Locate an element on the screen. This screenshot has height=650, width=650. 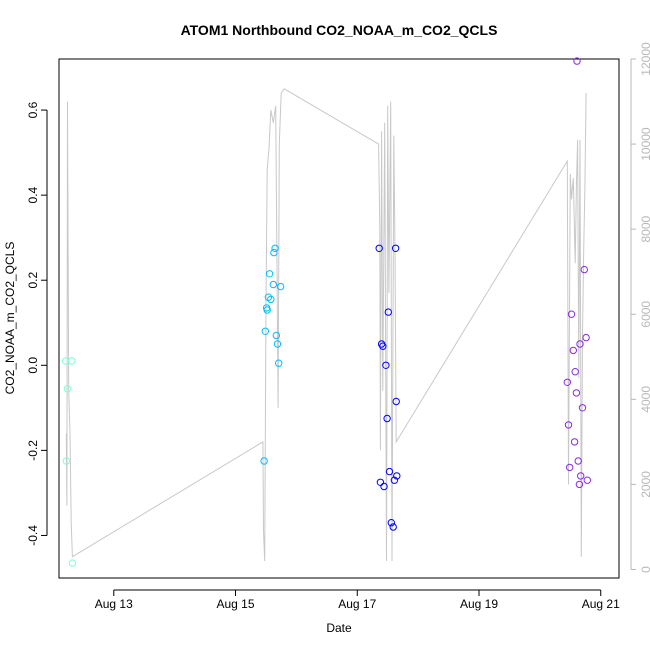
x-axis-label: Date is located at coordinates (339, 628).